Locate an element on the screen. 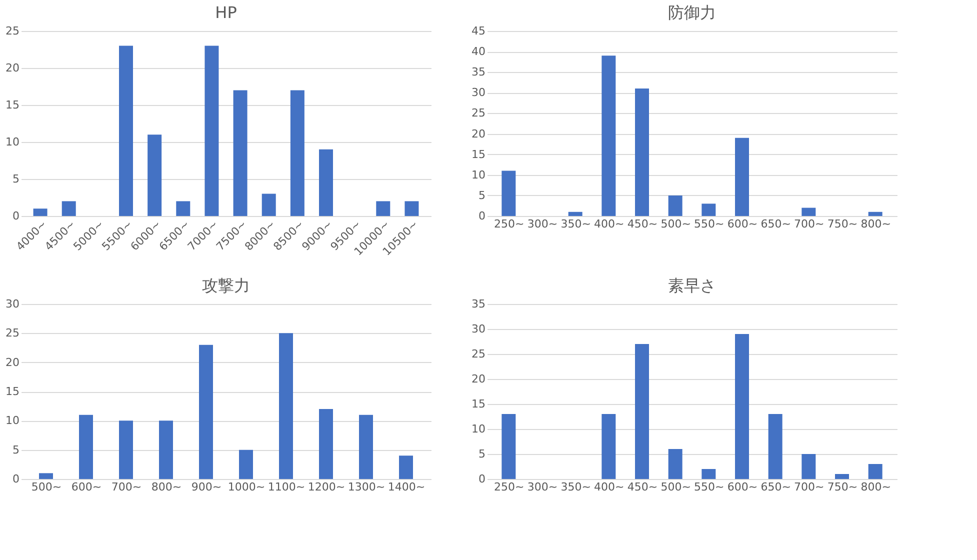  chart-title: 防御力 is located at coordinates (692, 12).